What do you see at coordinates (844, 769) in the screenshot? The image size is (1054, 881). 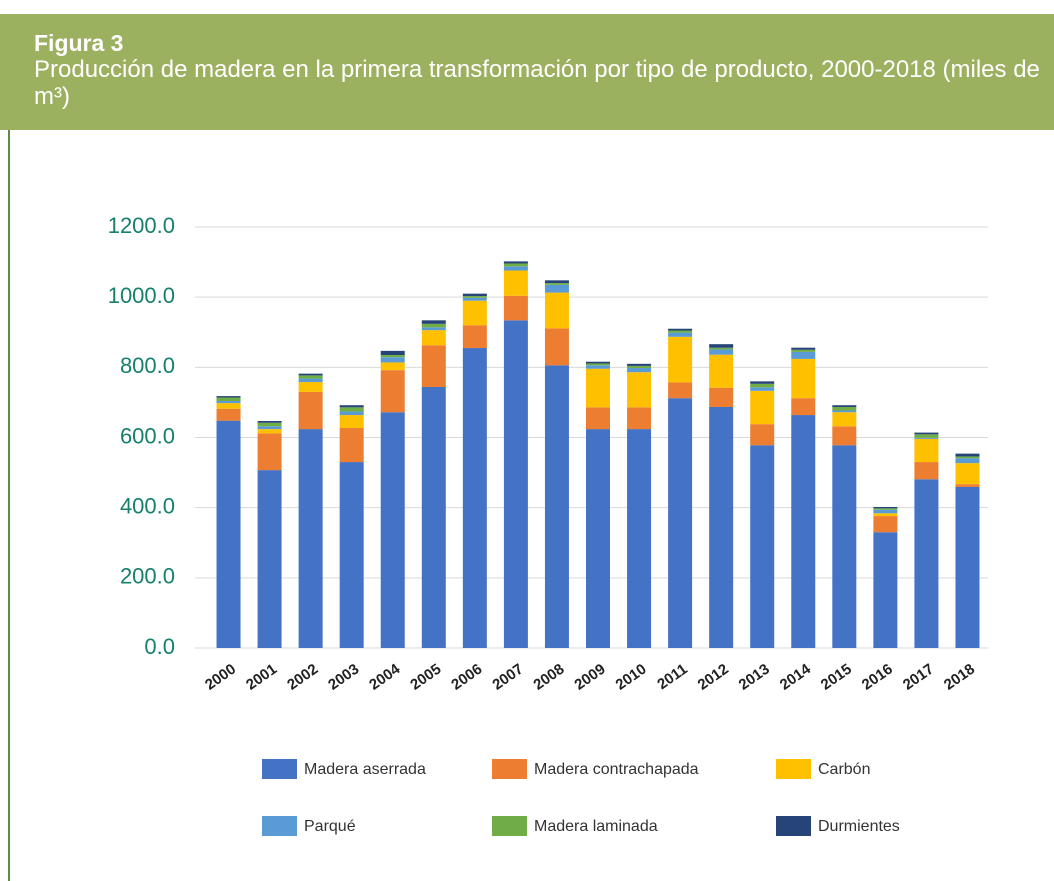 I see `legend-label: Carbón` at bounding box center [844, 769].